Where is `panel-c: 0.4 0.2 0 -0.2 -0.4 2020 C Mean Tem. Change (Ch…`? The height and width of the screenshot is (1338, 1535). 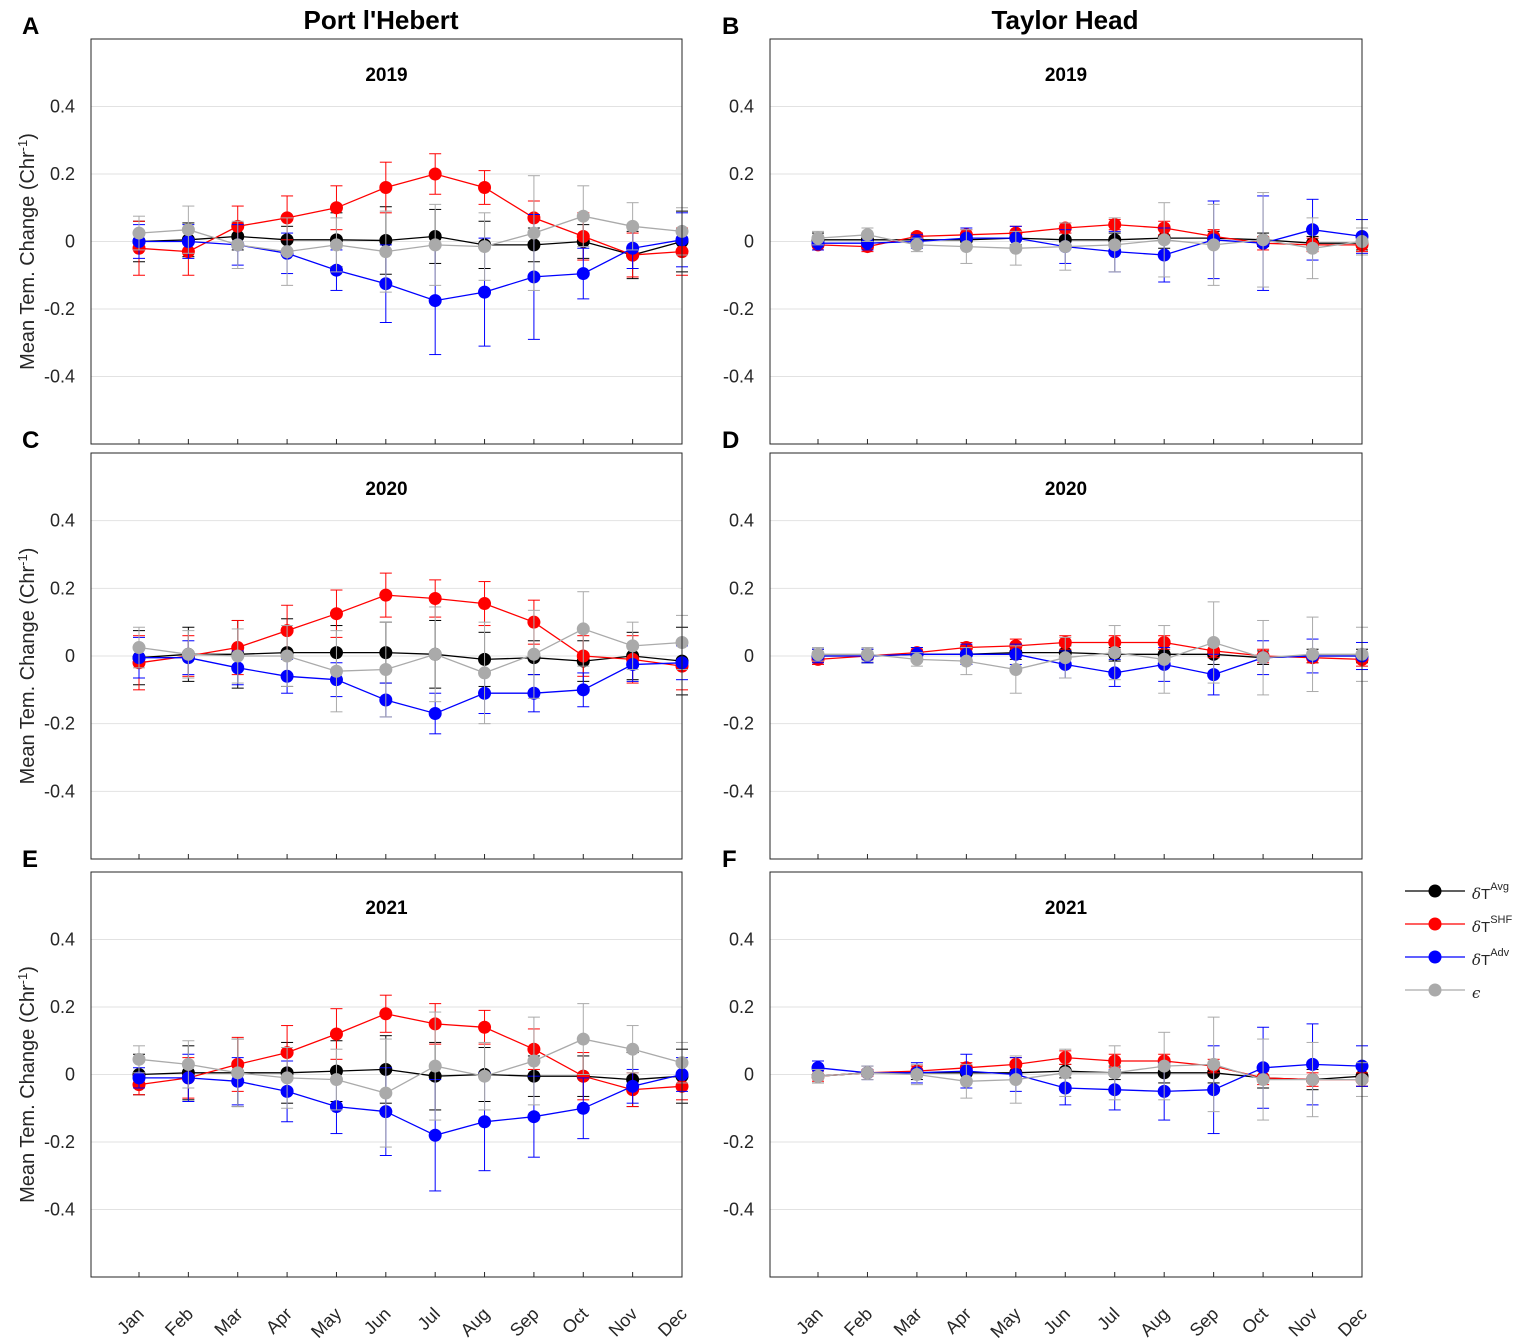 panel-c: 0.4 0.2 0 -0.2 -0.4 2020 C Mean Tem. Change (Ch… is located at coordinates (352, 643).